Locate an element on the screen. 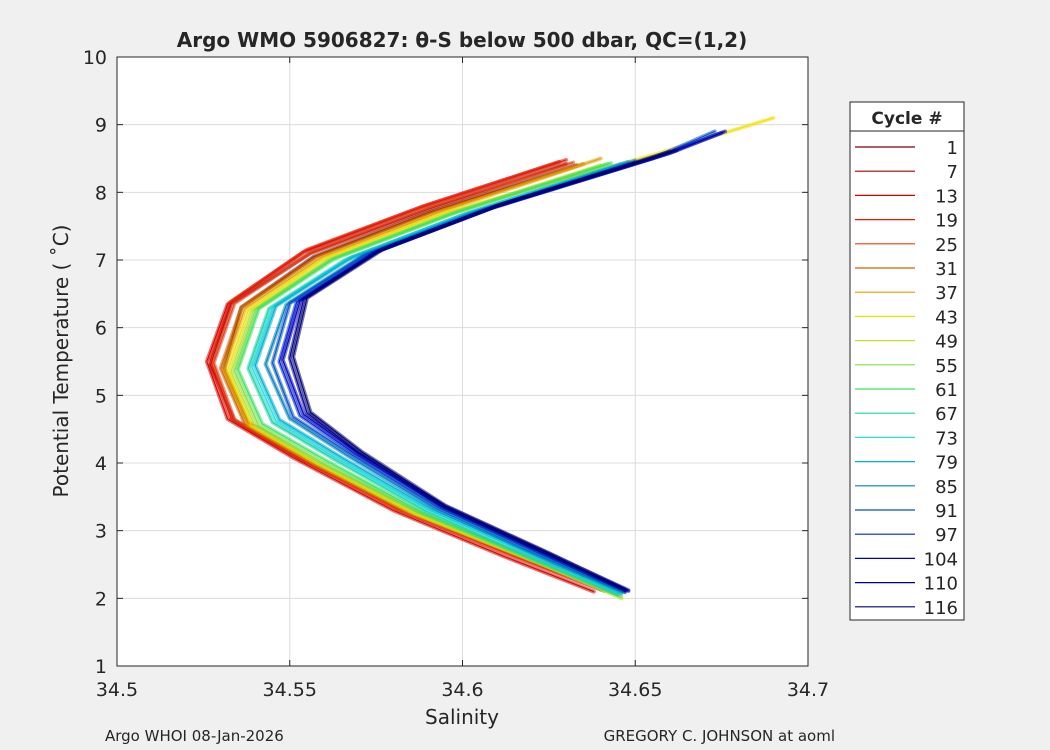  legend-title: Cycle # is located at coordinates (906, 119).